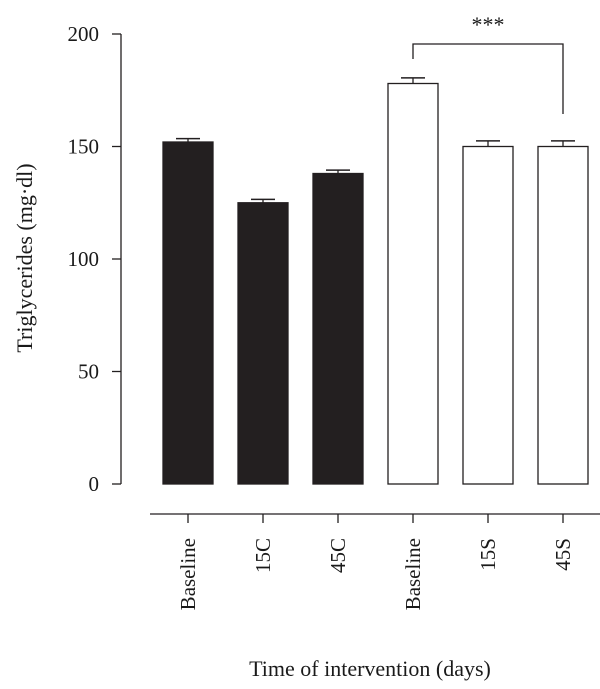 Image resolution: width=600 pixels, height=689 pixels. I want to click on y-axis: 0 50 100 150 200, so click(95, 259).